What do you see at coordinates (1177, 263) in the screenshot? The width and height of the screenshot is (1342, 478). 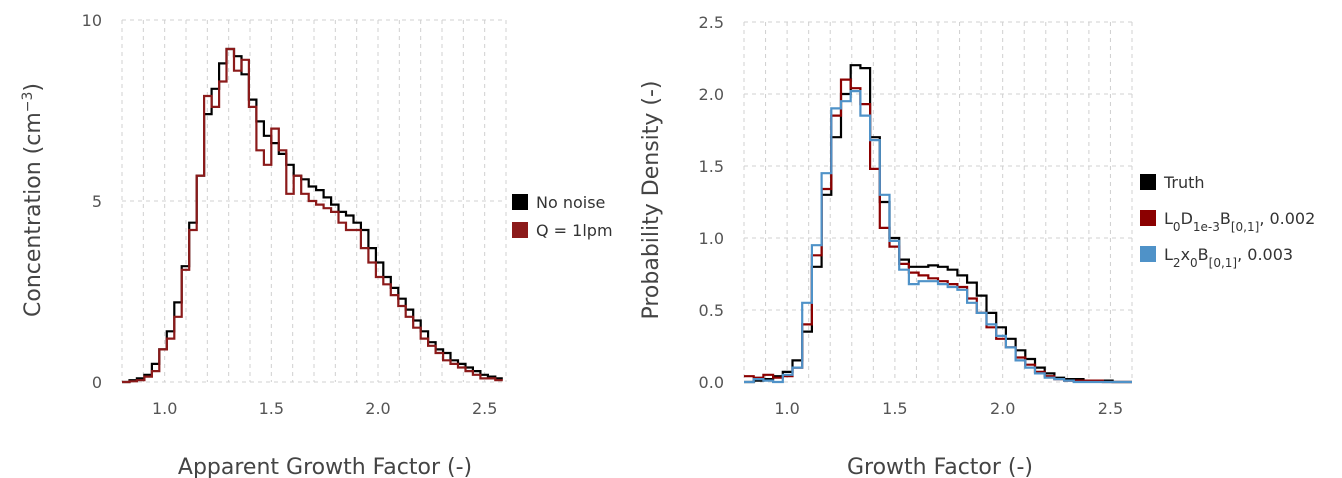 I see `legend-label-part: 2` at bounding box center [1177, 263].